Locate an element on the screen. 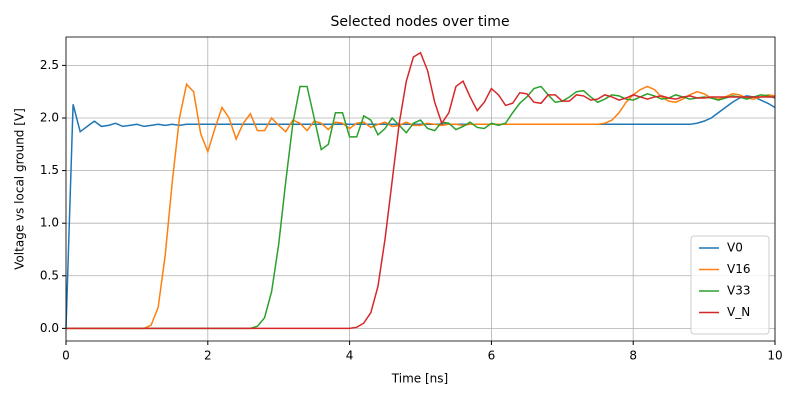 The width and height of the screenshot is (800, 404). y-tick-label: 0.5 is located at coordinates (49, 275).